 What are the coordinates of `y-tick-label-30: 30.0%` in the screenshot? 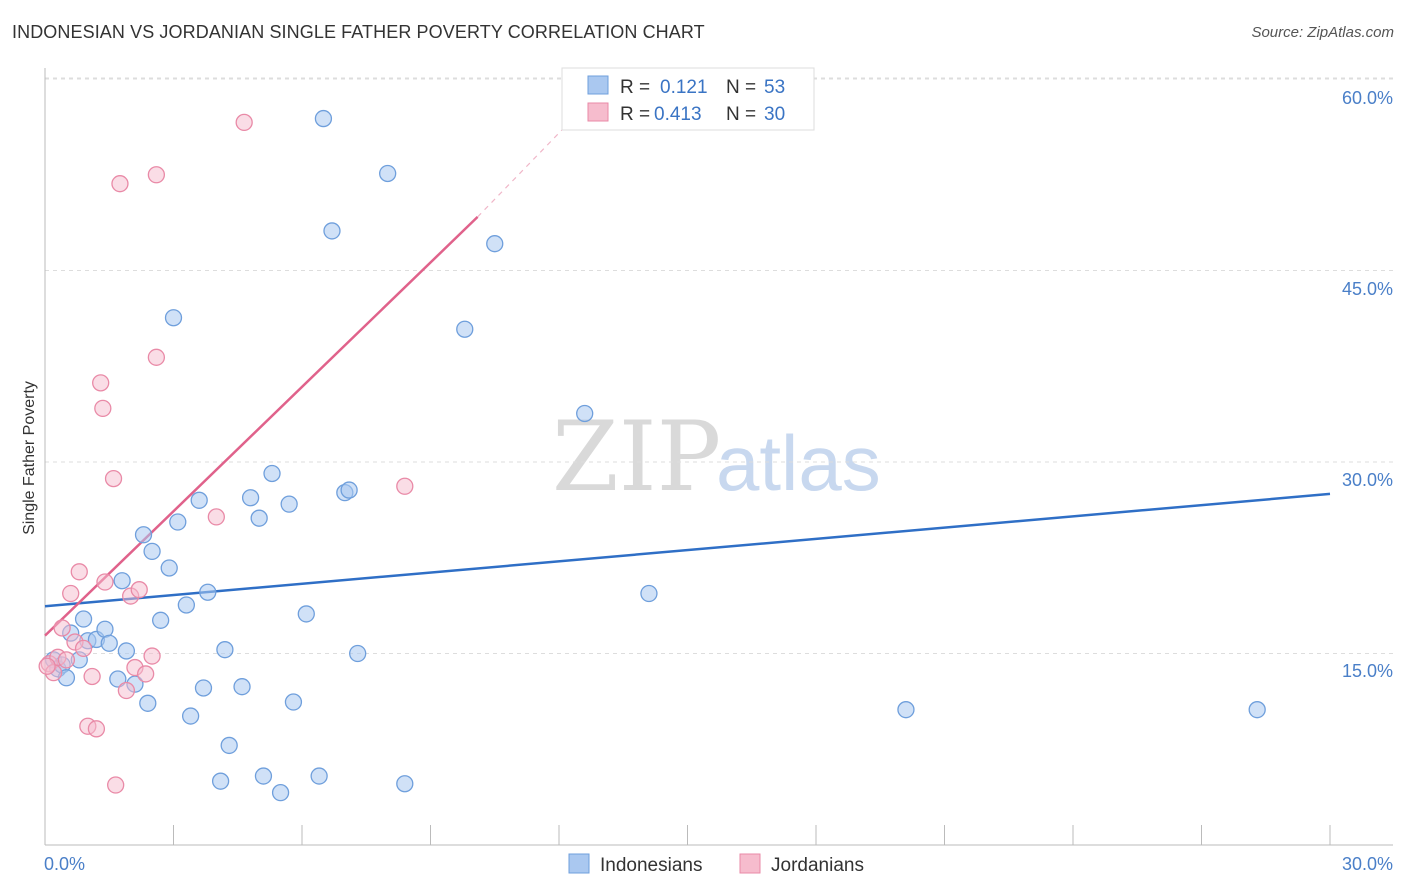 It's located at (1367, 480).